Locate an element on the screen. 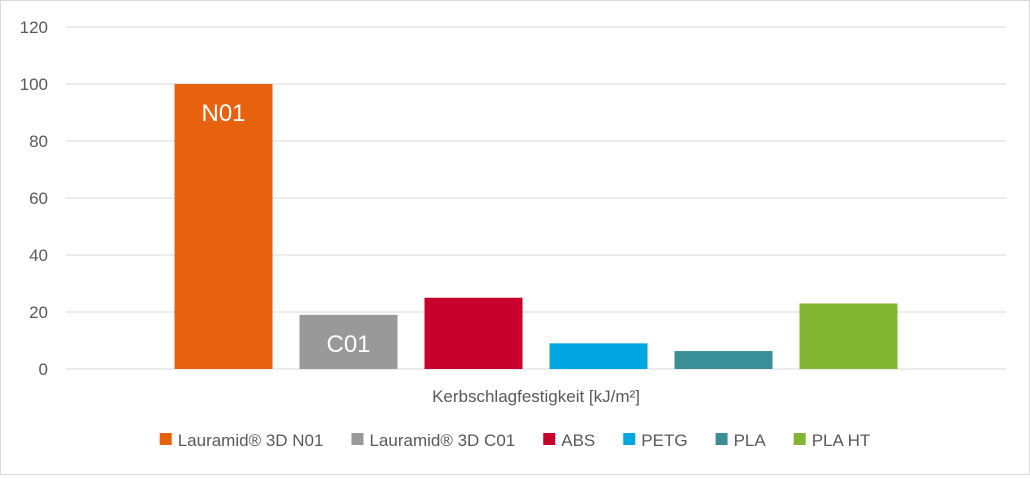 The image size is (1030, 479). legend-item: Lauramid® 3D C01 is located at coordinates (433, 440).